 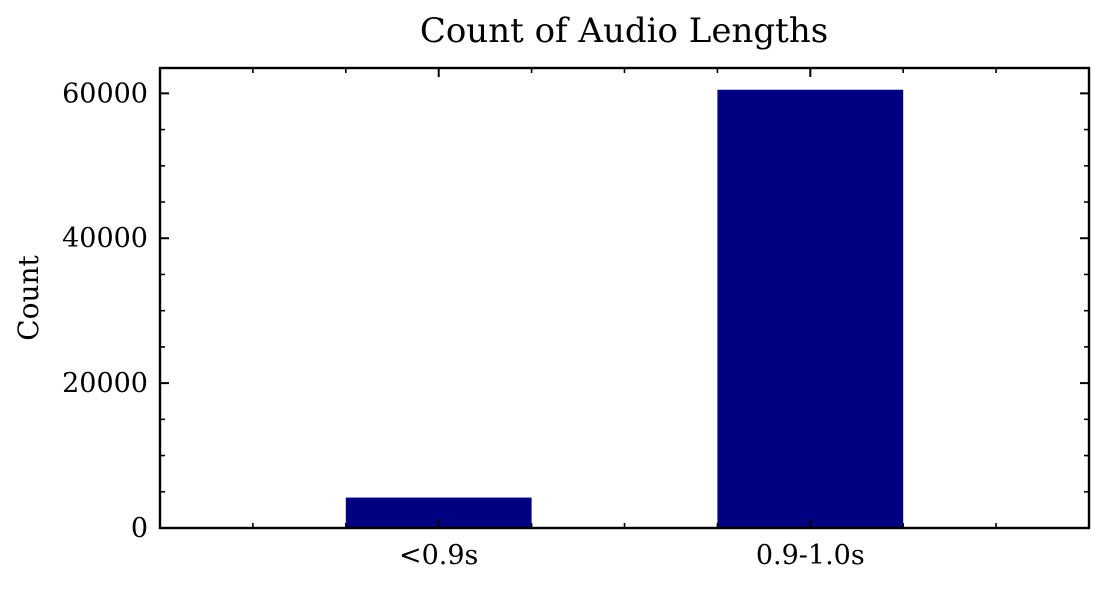 What do you see at coordinates (105, 238) in the screenshot?
I see `y-tick-label: 40000` at bounding box center [105, 238].